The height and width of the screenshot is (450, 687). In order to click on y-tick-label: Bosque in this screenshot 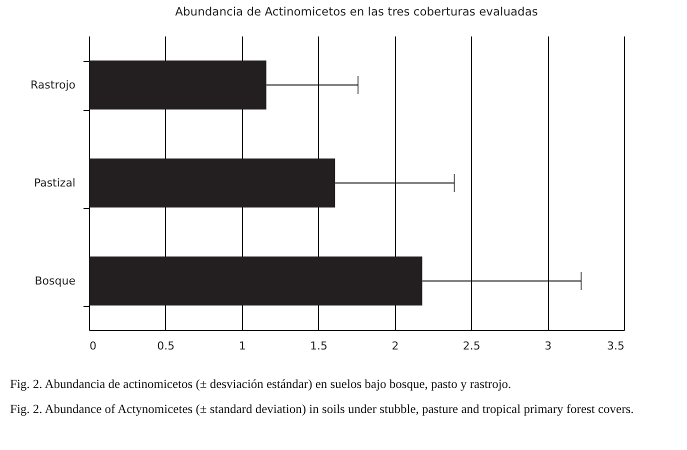, I will do `click(55, 281)`.